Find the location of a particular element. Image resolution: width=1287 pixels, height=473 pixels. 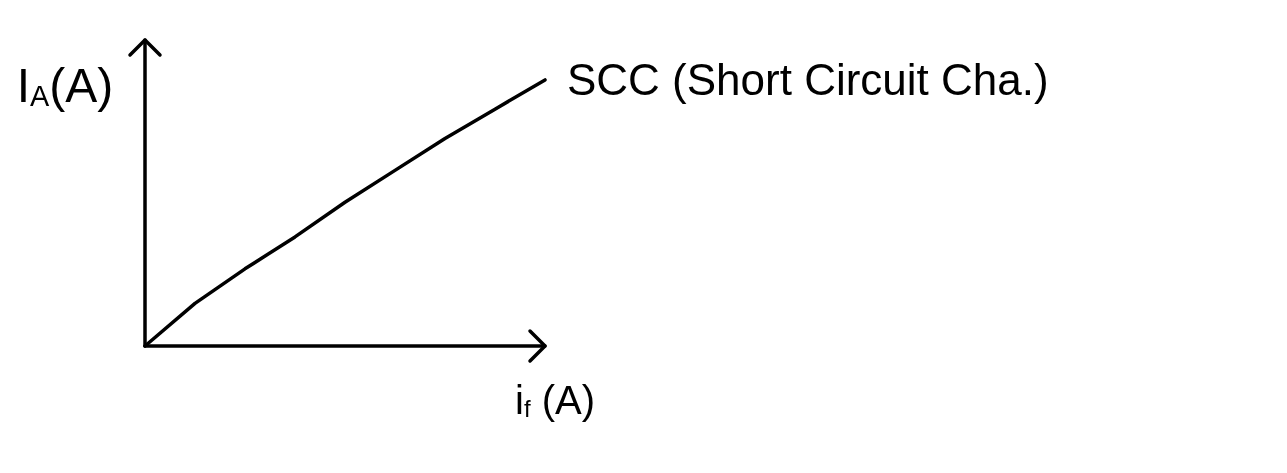

y-axis-title: IA(A) is located at coordinates (65, 86).